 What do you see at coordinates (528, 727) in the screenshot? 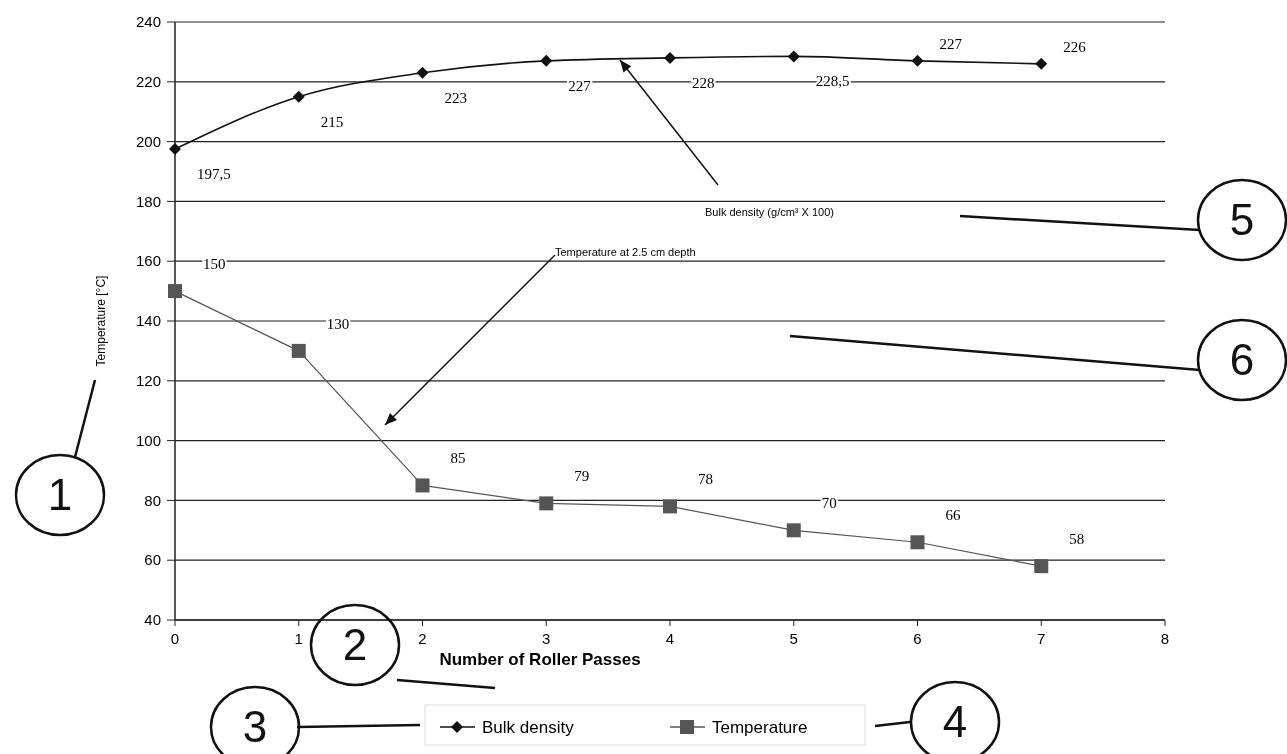
I see `legend-label: Bulk density` at bounding box center [528, 727].